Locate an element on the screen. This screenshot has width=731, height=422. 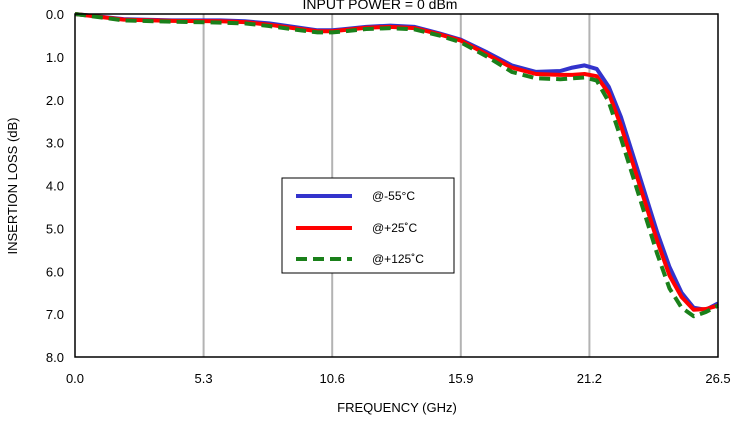
legend-label: @-55°C is located at coordinates (393, 196).